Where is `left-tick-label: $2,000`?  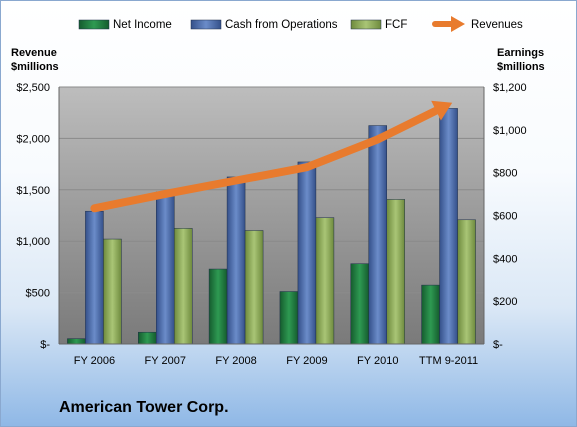
left-tick-label: $2,000 is located at coordinates (33, 139).